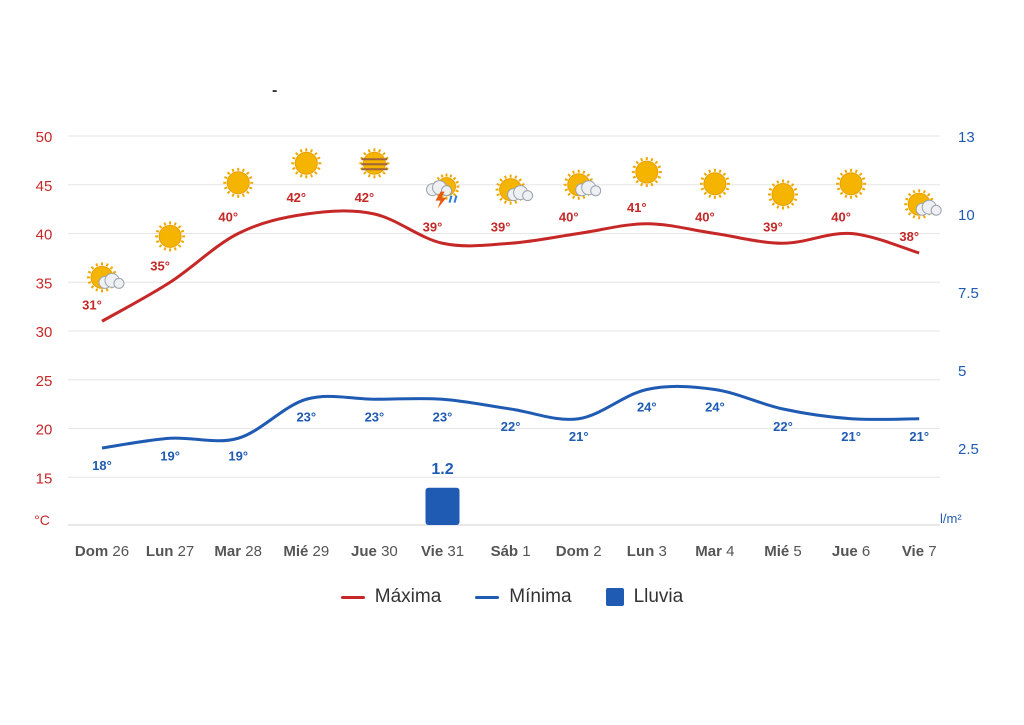  Describe the element at coordinates (783, 551) in the screenshot. I see `x-tick-label: Mié 5` at that location.